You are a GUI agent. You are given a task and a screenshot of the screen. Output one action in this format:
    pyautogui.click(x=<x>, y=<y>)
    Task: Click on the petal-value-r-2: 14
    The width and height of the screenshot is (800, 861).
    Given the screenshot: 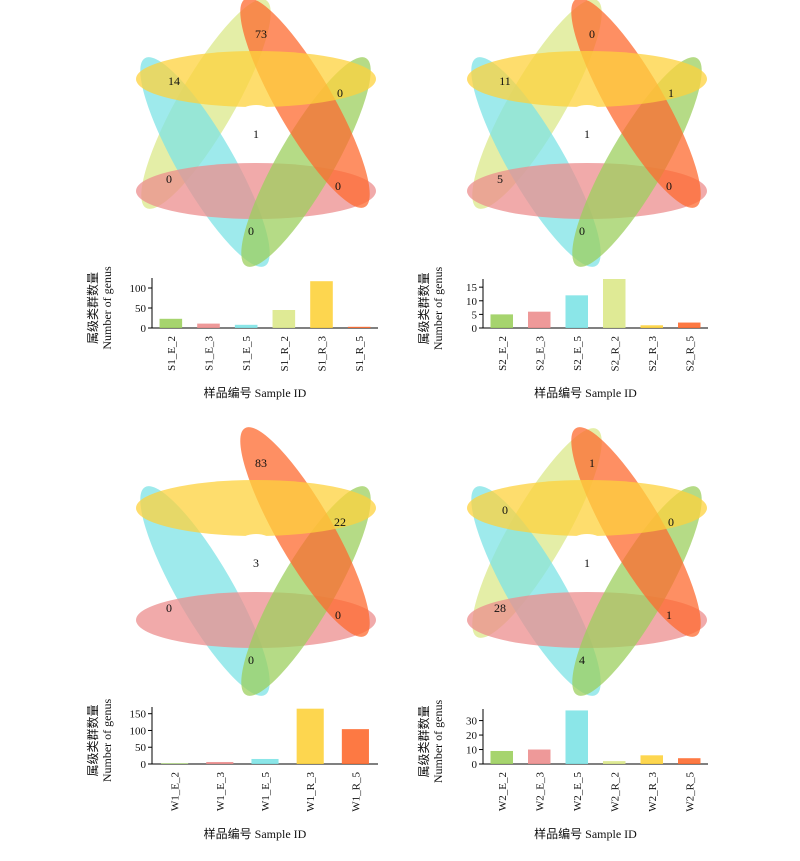 What is the action you would take?
    pyautogui.click(x=174, y=81)
    